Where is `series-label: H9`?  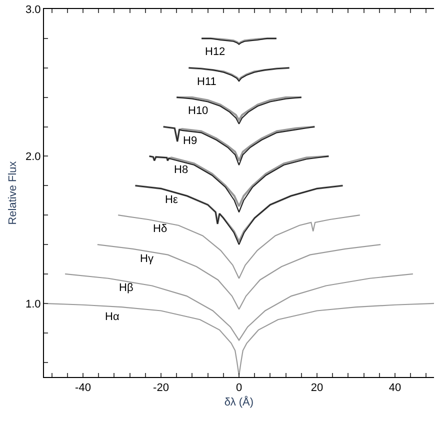 series-label: H9 is located at coordinates (190, 141).